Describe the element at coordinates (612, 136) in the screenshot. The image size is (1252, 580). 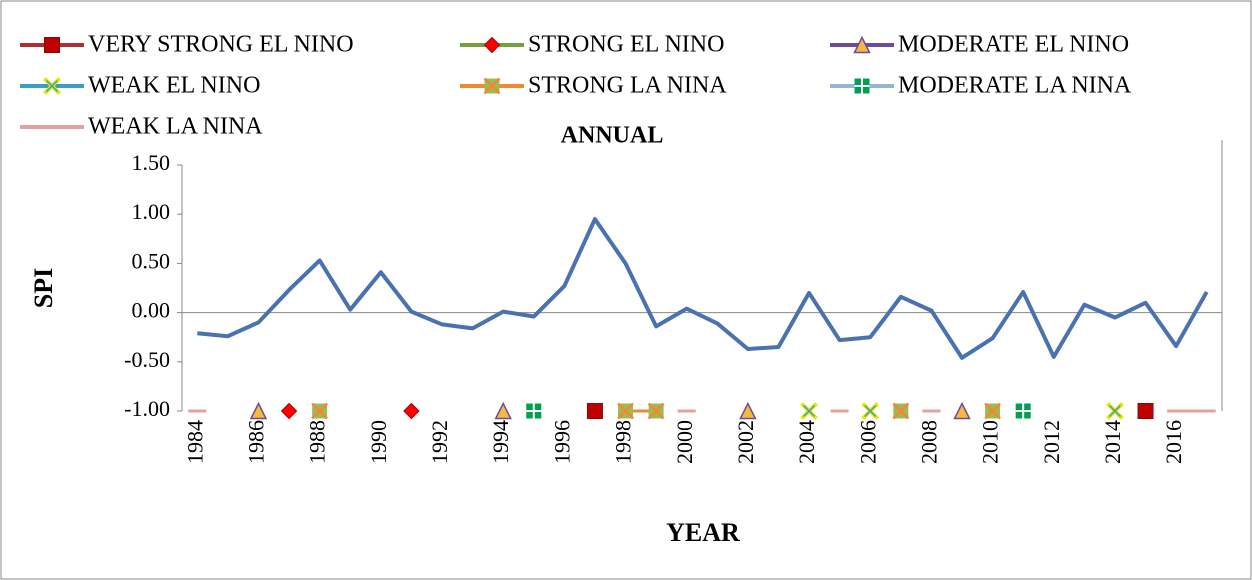
I see `chart-title: ANNUAL` at that location.